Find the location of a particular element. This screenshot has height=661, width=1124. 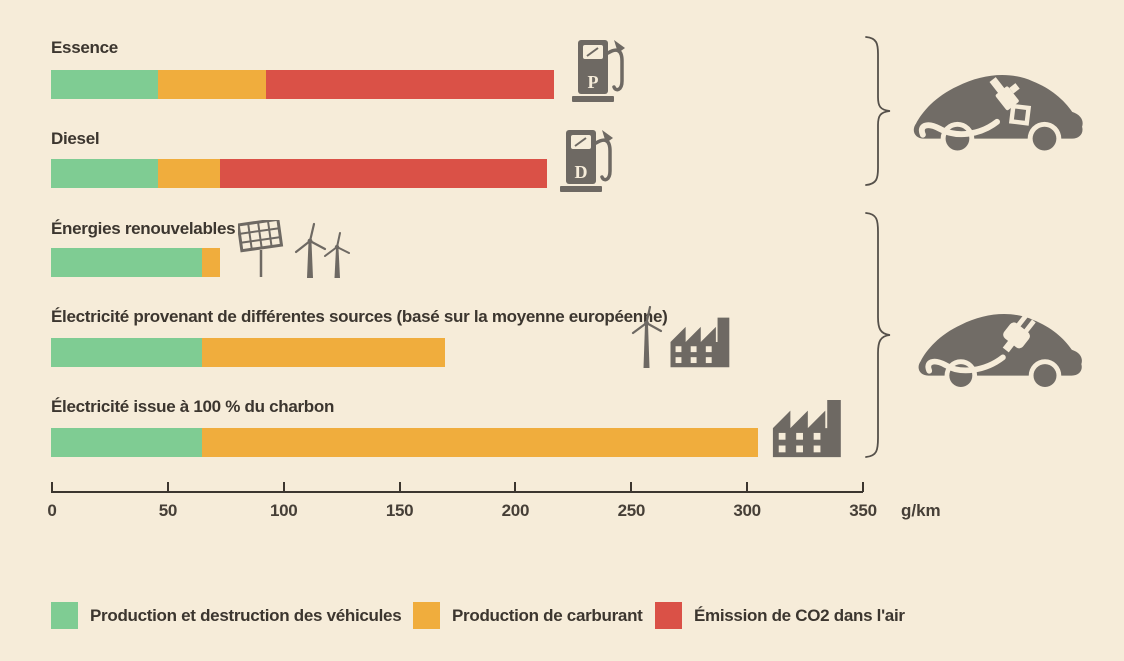

petrol-pump-icon: P is located at coordinates (599, 70).